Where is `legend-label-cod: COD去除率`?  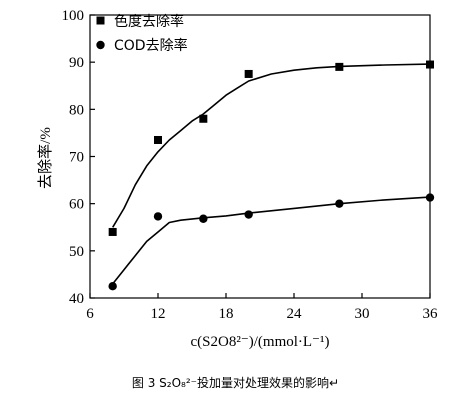 legend-label-cod: COD去除率 is located at coordinates (151, 45).